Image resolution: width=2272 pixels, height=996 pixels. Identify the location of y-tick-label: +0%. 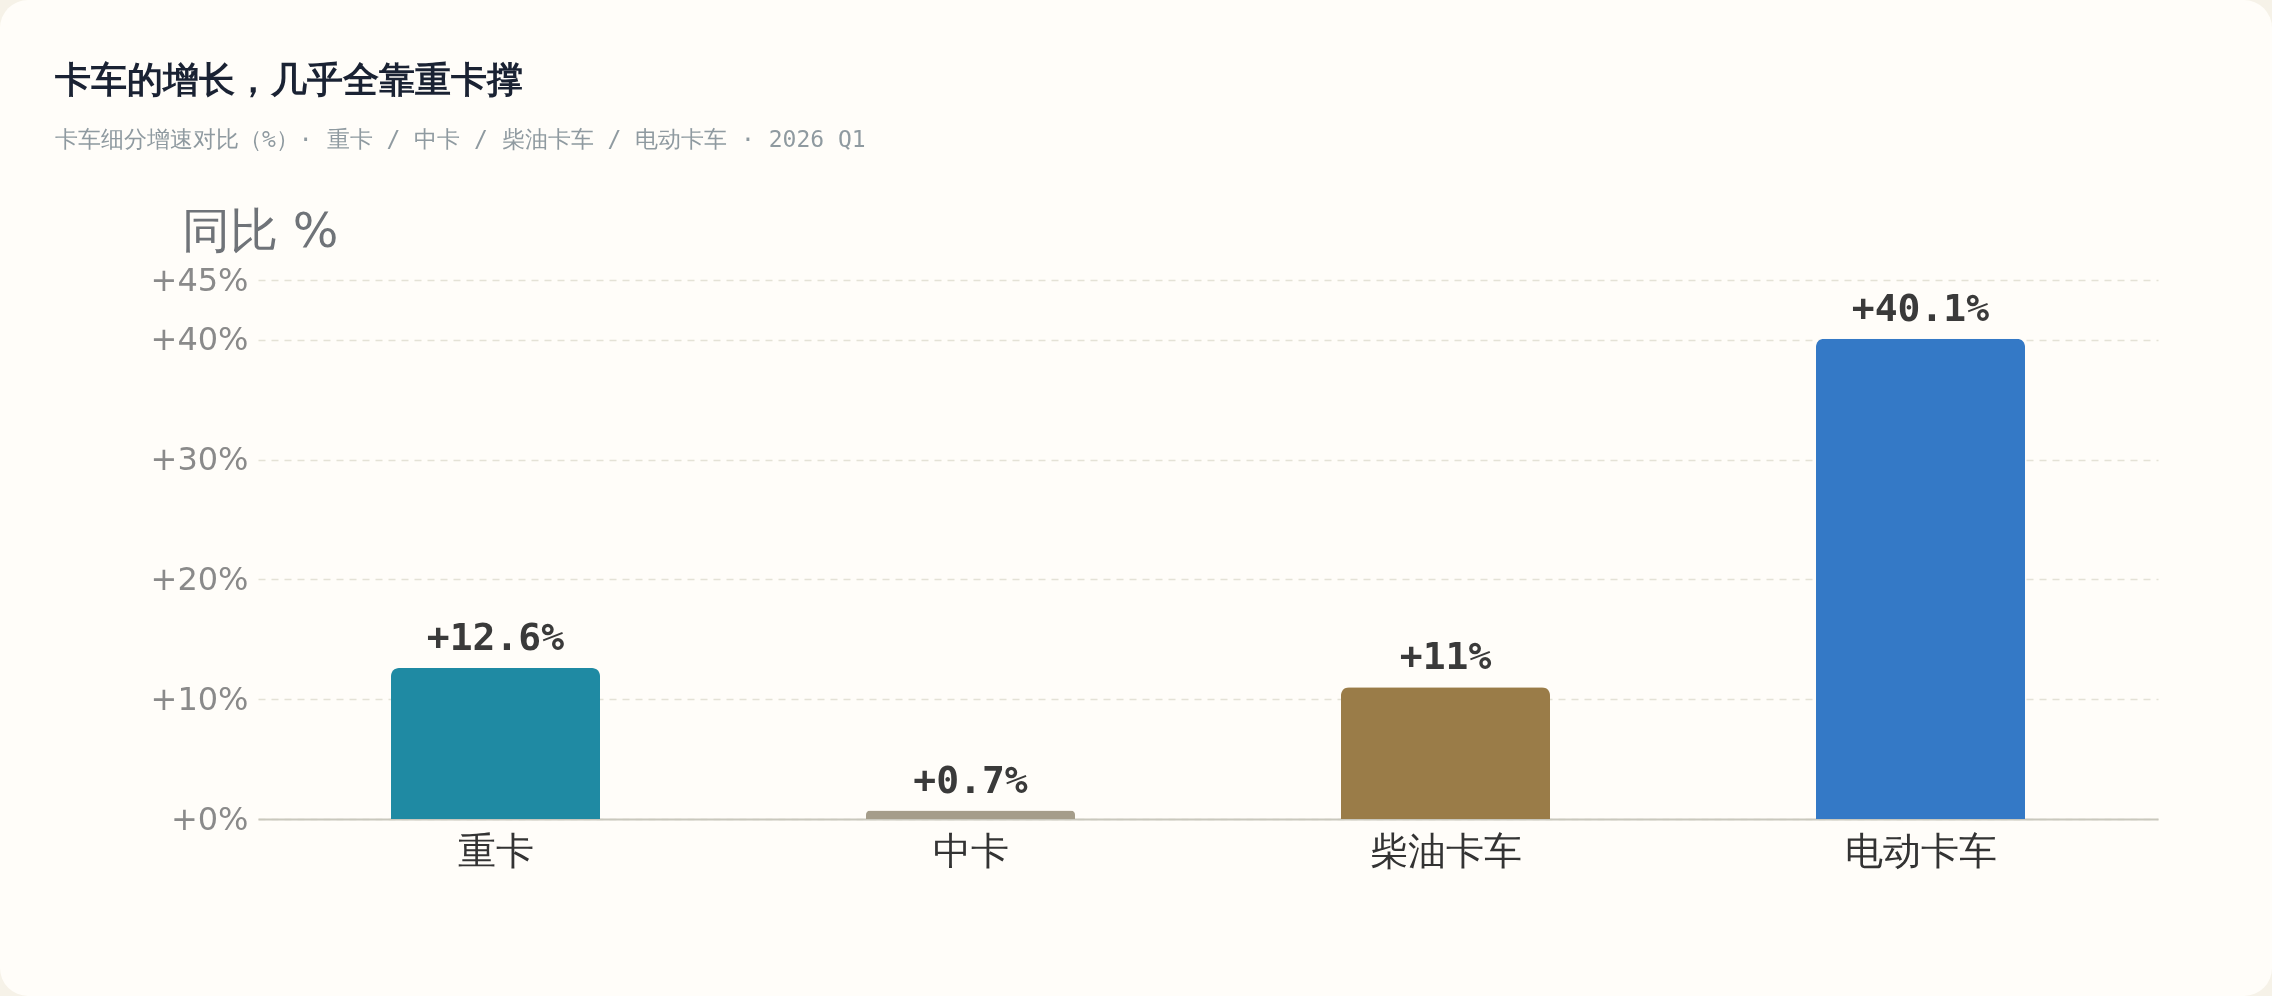
(209, 818).